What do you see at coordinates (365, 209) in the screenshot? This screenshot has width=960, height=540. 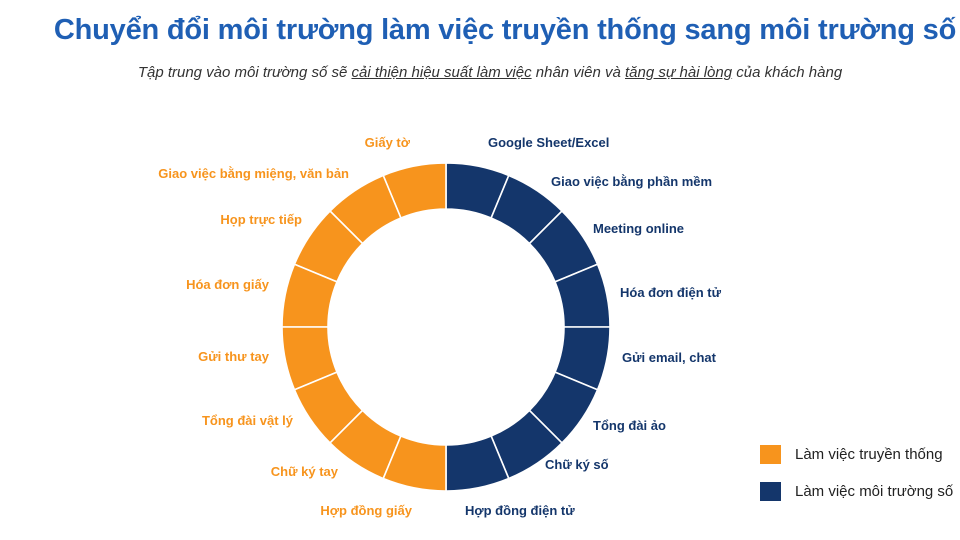 I see `segment-giao-viec-bang-mieng-van-ban` at bounding box center [365, 209].